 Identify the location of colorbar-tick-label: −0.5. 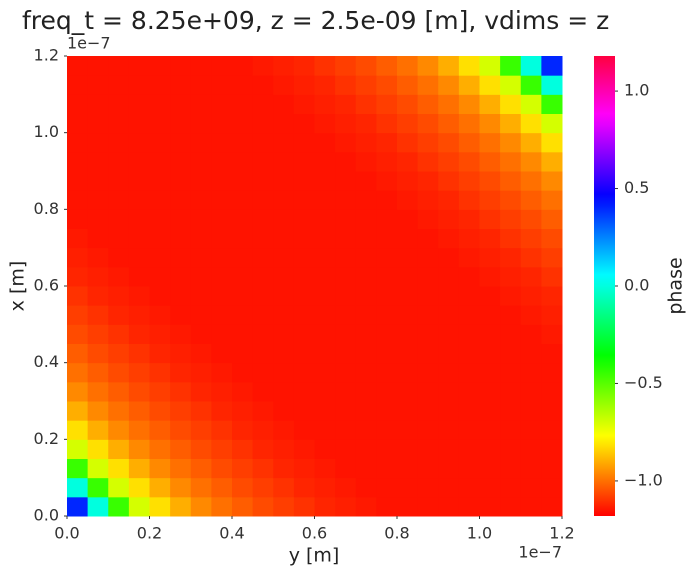
(643, 382).